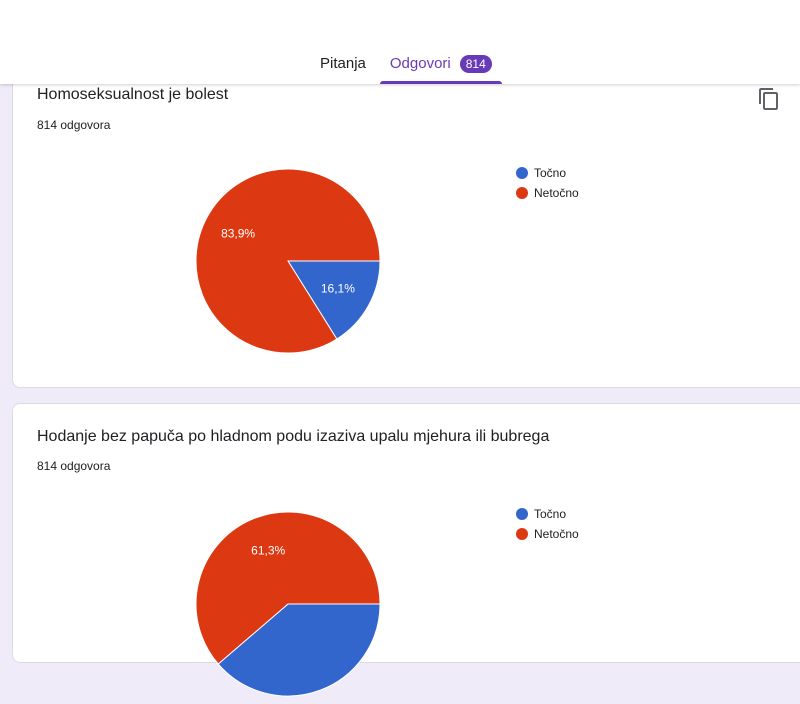 This screenshot has width=800, height=704. Describe the element at coordinates (288, 604) in the screenshot. I see `pie-chart: 61,3%` at that location.